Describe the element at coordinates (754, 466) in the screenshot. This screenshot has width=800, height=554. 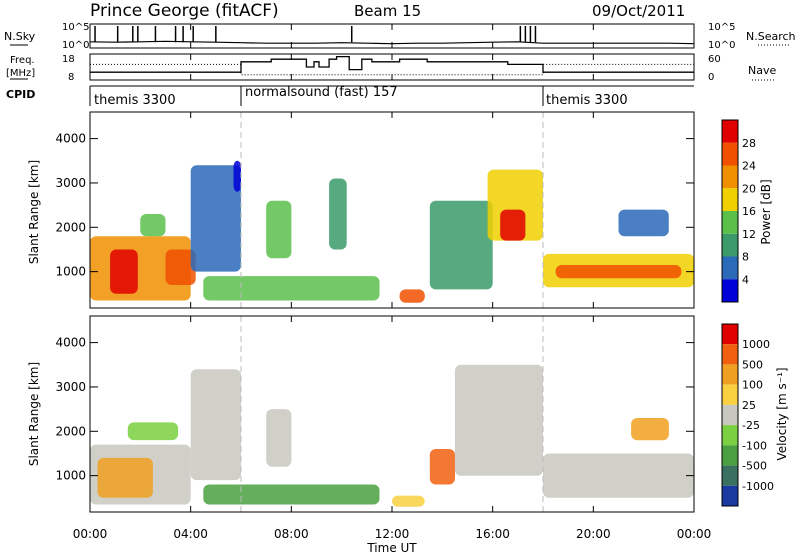
I see `colorbar-tick-6: -500` at that location.